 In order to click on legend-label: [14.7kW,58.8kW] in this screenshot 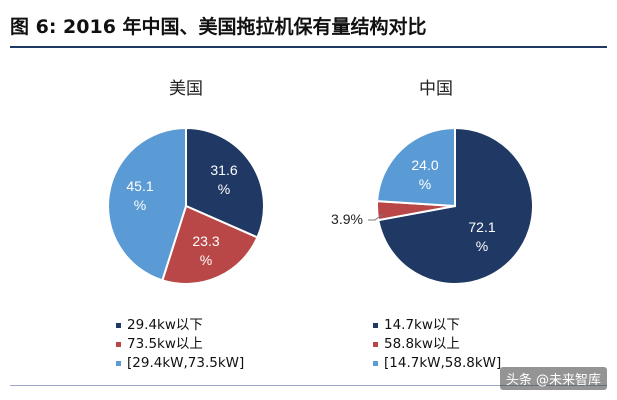, I will do `click(443, 363)`.